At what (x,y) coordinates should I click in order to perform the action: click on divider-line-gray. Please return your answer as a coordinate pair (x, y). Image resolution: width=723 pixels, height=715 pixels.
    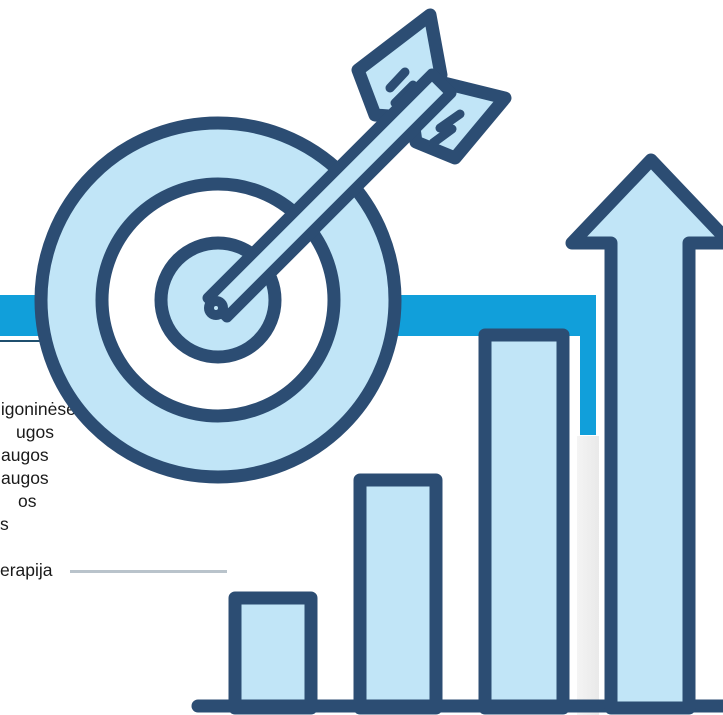
    Looking at the image, I should click on (148, 571).